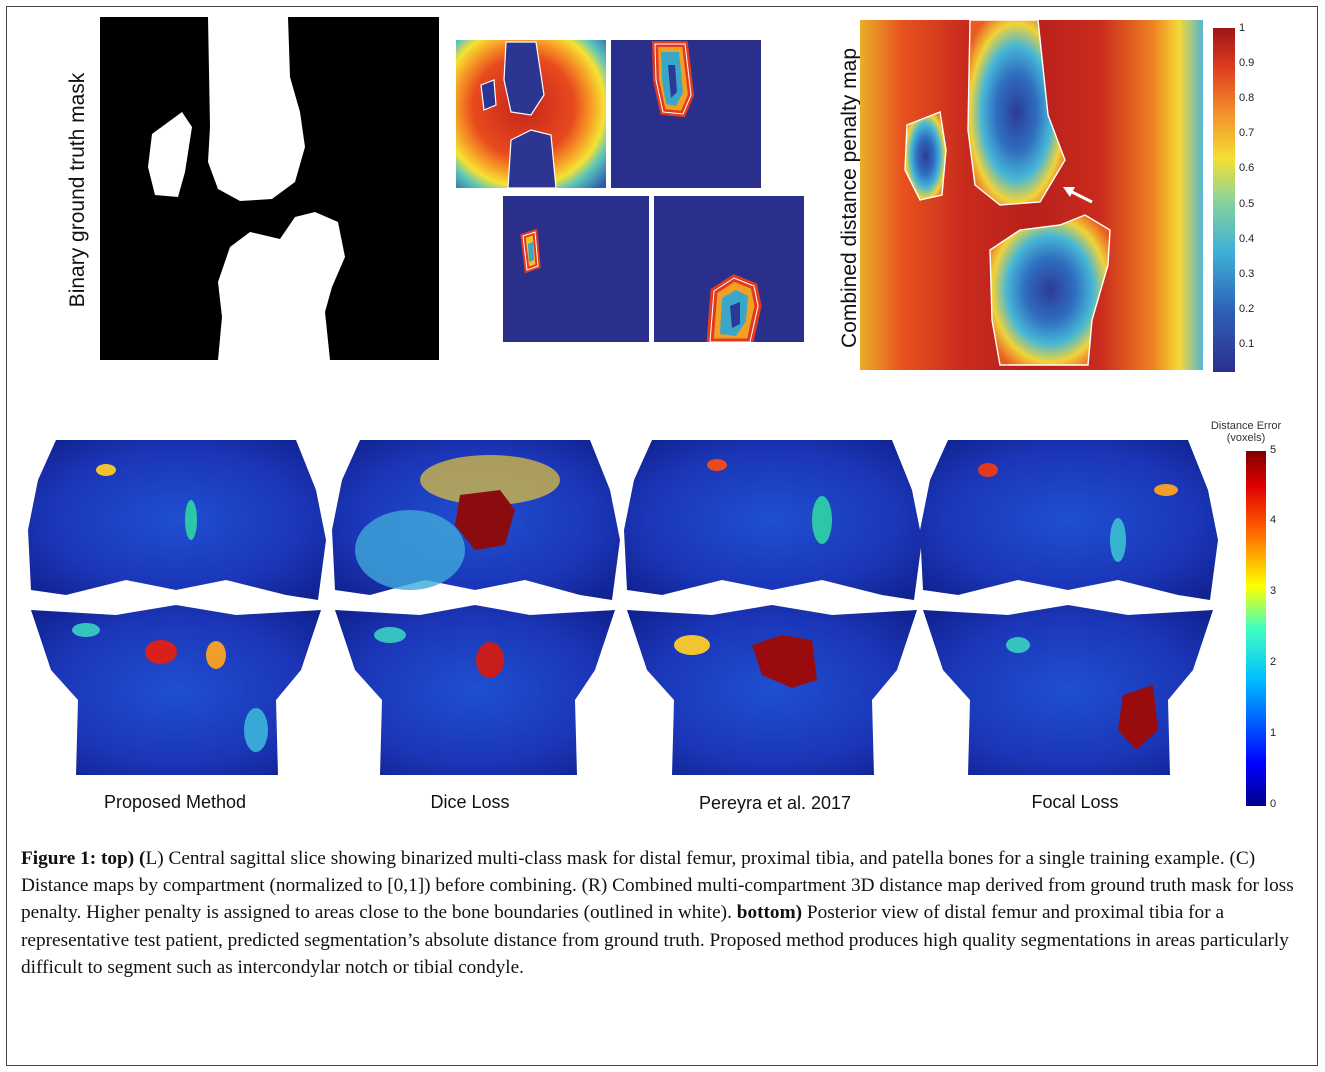  Describe the element at coordinates (1247, 98) in the screenshot. I see `tick: 0.8` at that location.